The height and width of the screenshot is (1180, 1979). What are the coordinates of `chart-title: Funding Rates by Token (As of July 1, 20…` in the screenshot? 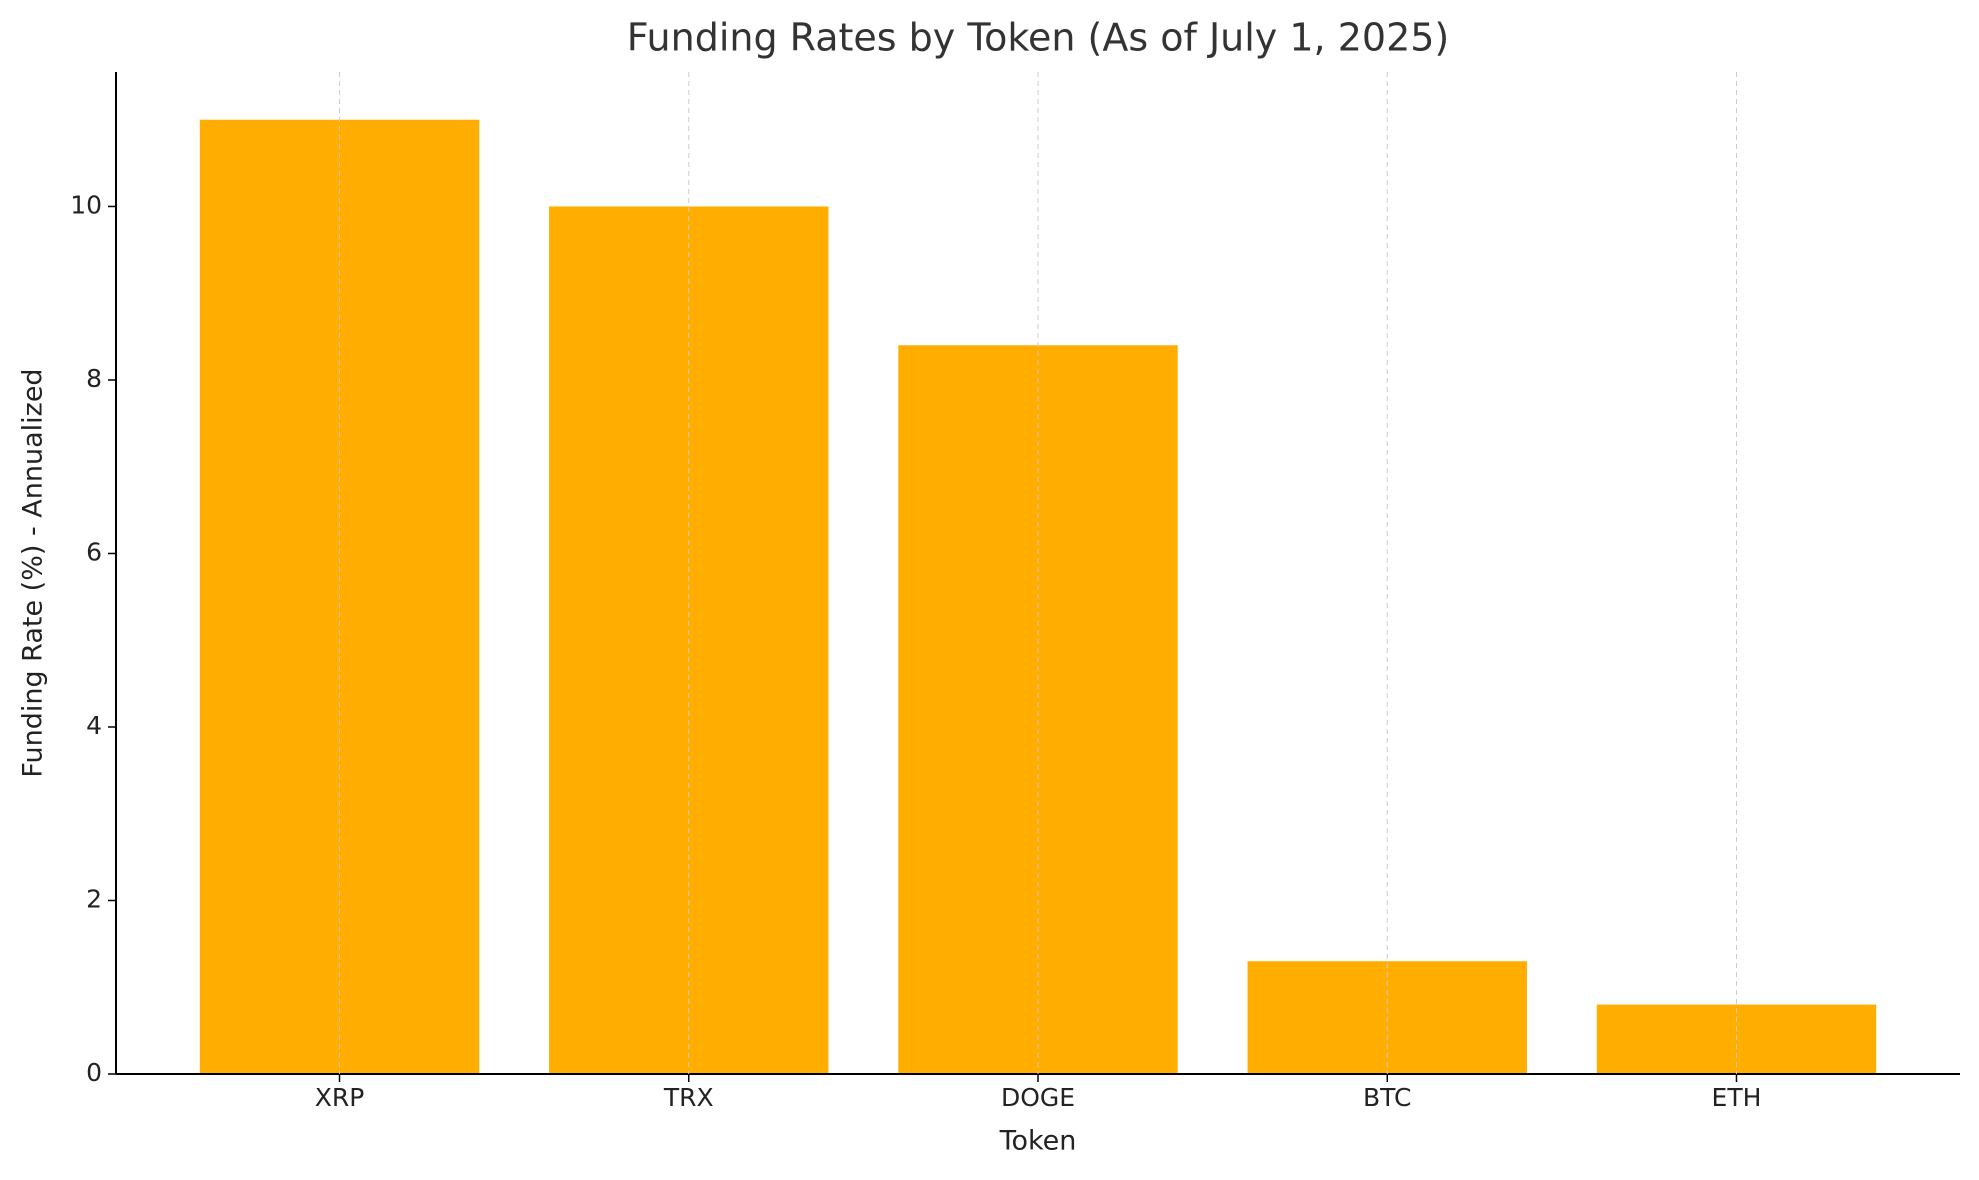 It's located at (1038, 38).